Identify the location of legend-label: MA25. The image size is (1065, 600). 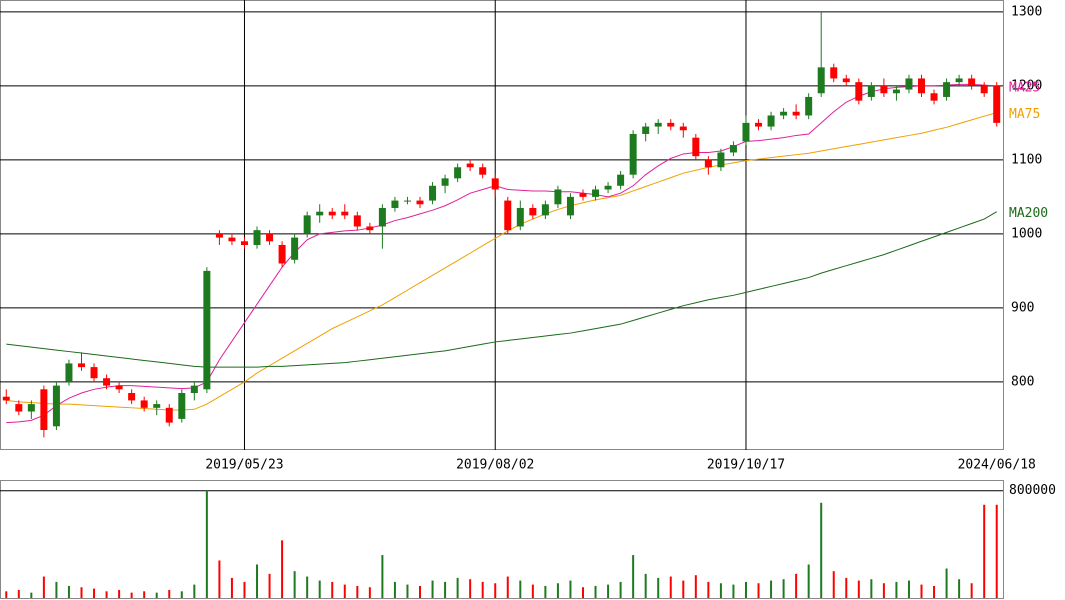
(1024, 87).